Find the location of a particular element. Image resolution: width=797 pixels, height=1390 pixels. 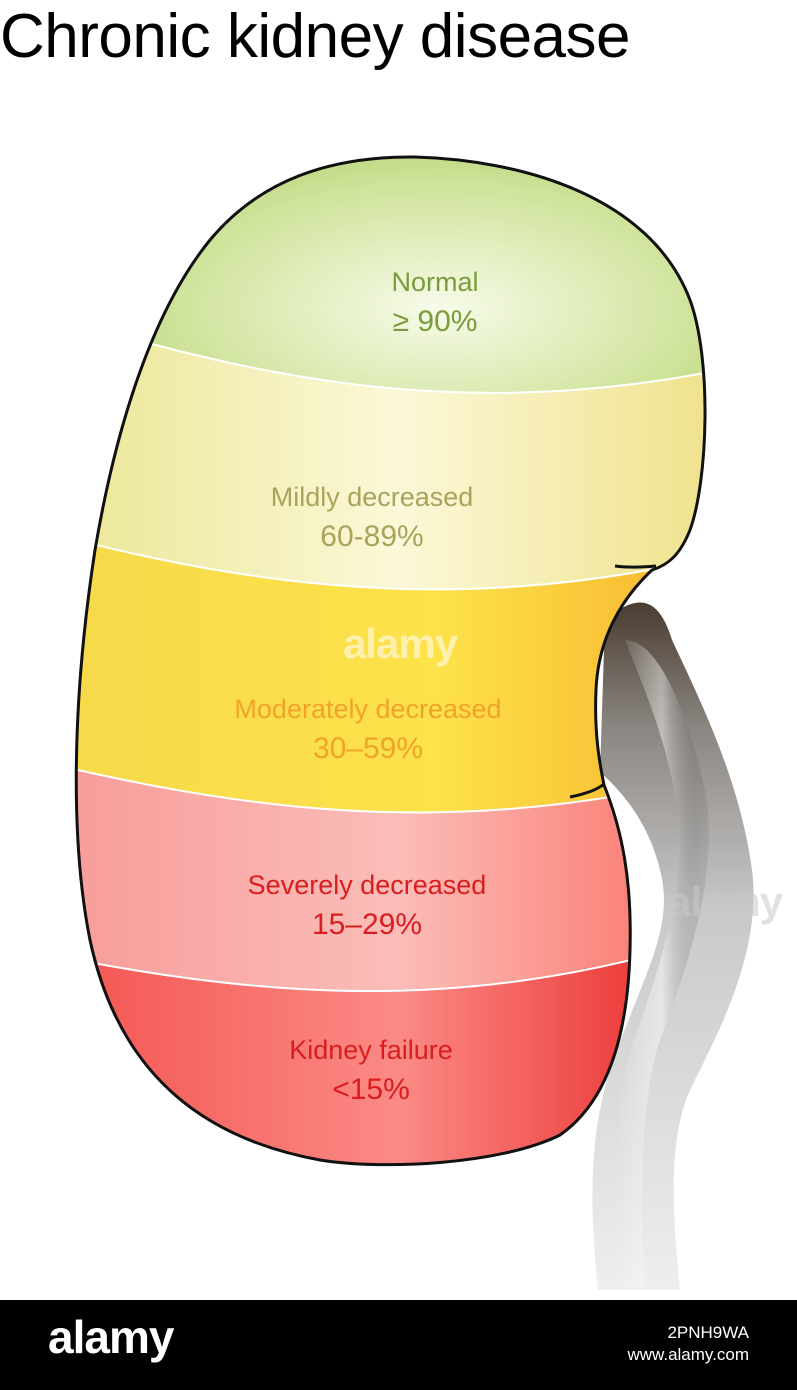

stage-range: 60-89% is located at coordinates (372, 536).